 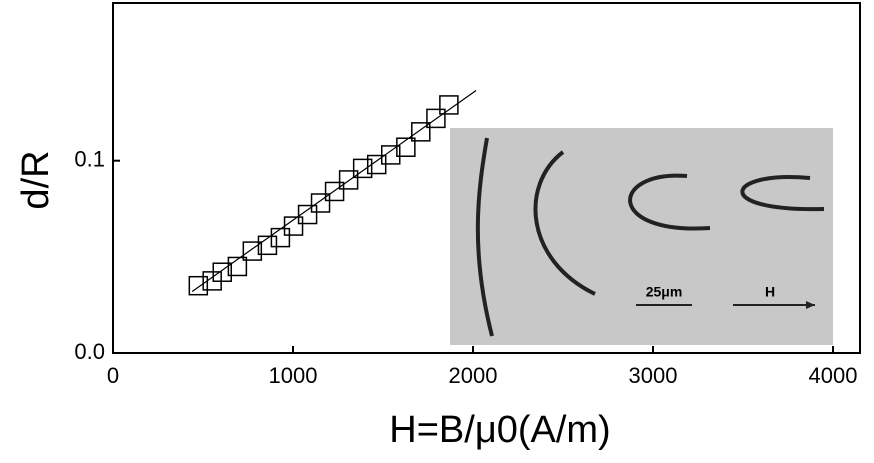 I want to click on arrow-head, so click(x=810, y=305).